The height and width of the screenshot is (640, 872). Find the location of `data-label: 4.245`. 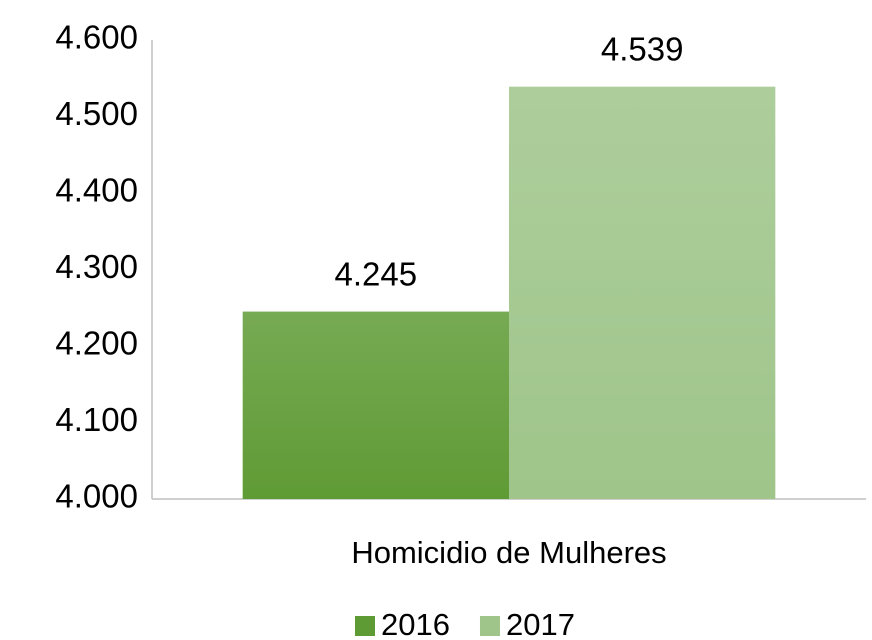

data-label: 4.245 is located at coordinates (376, 273).